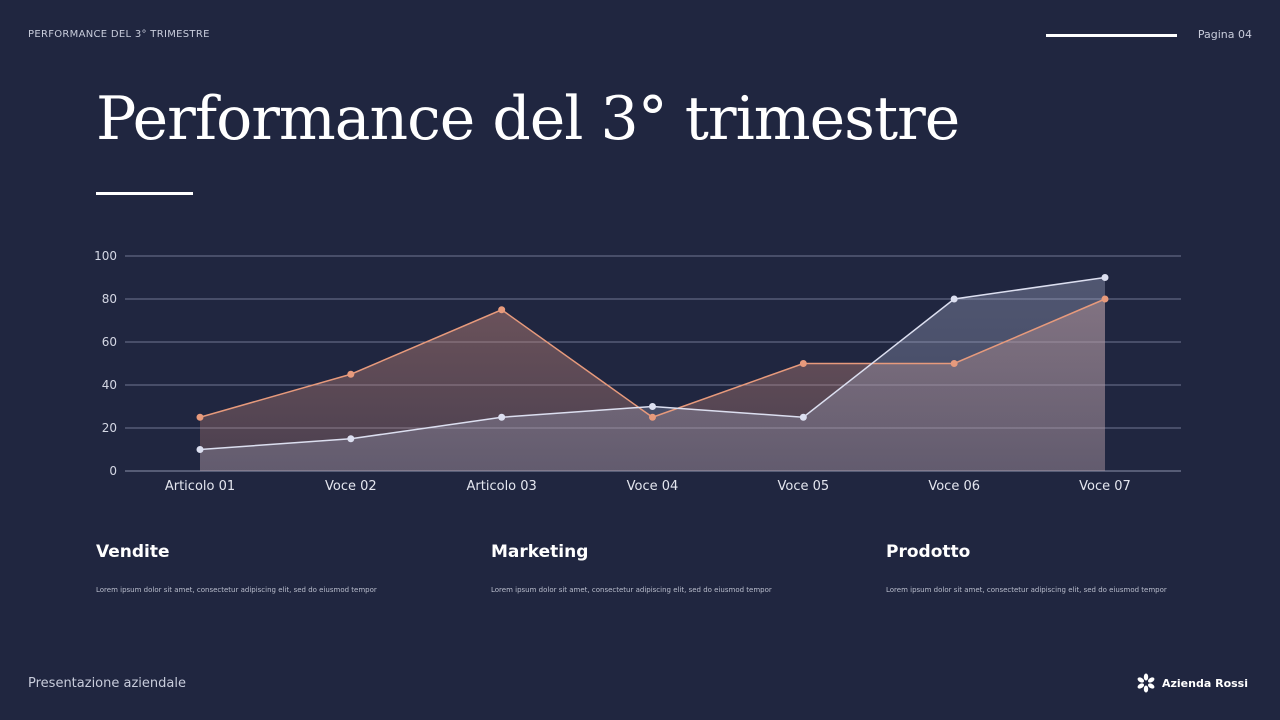 This screenshot has height=720, width=1280. What do you see at coordinates (133, 552) in the screenshot?
I see `section-title: Vendite` at bounding box center [133, 552].